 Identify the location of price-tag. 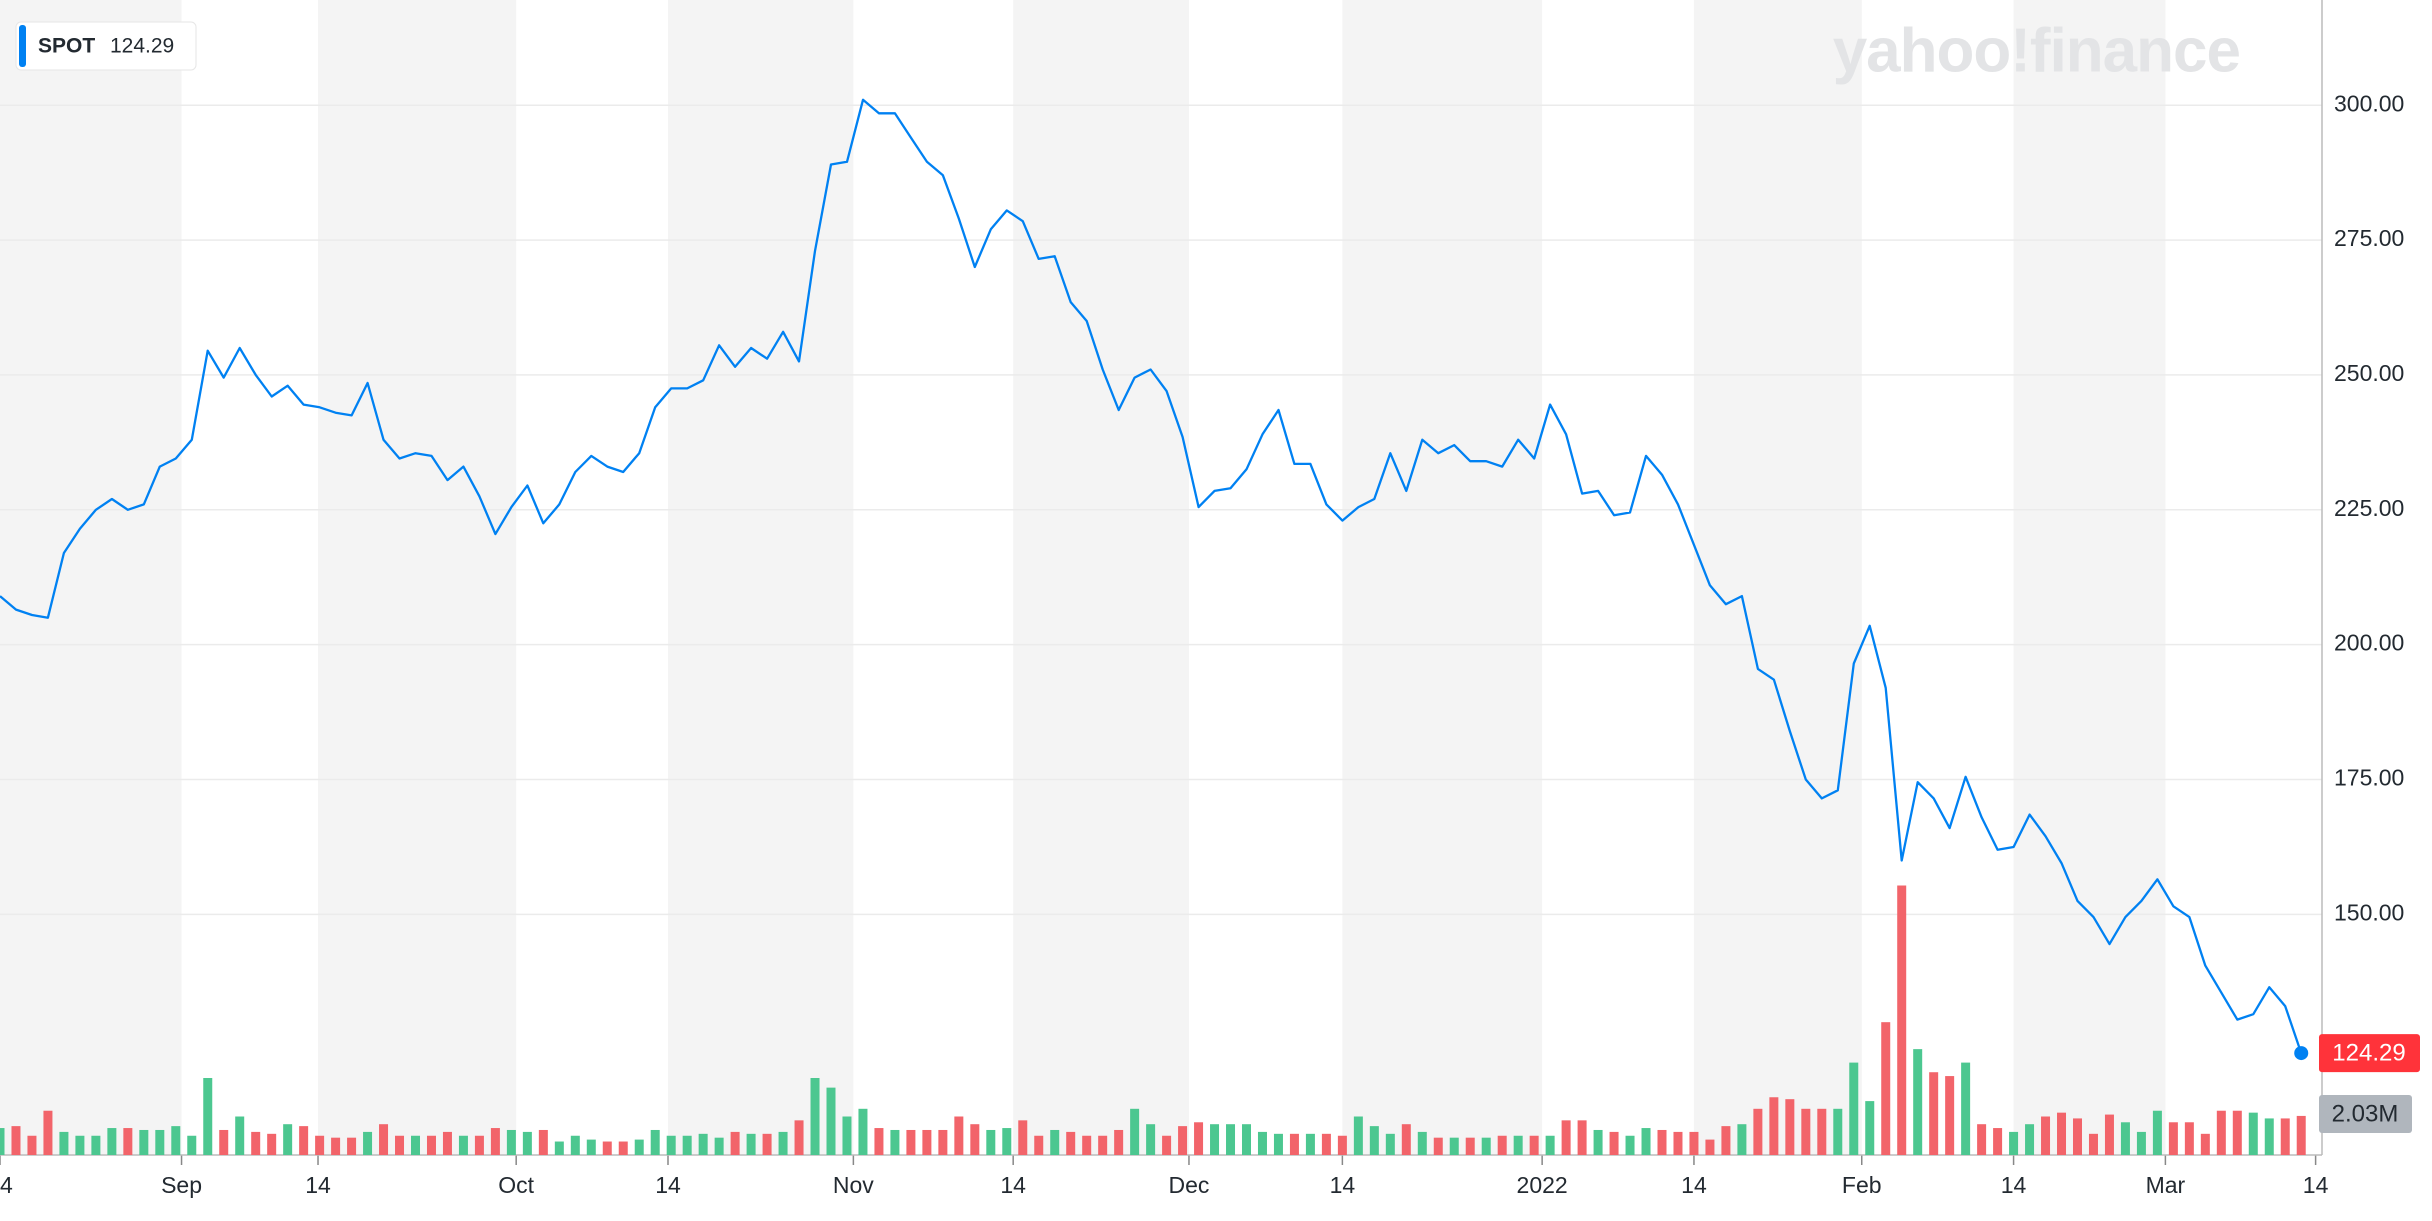
(2369, 1053).